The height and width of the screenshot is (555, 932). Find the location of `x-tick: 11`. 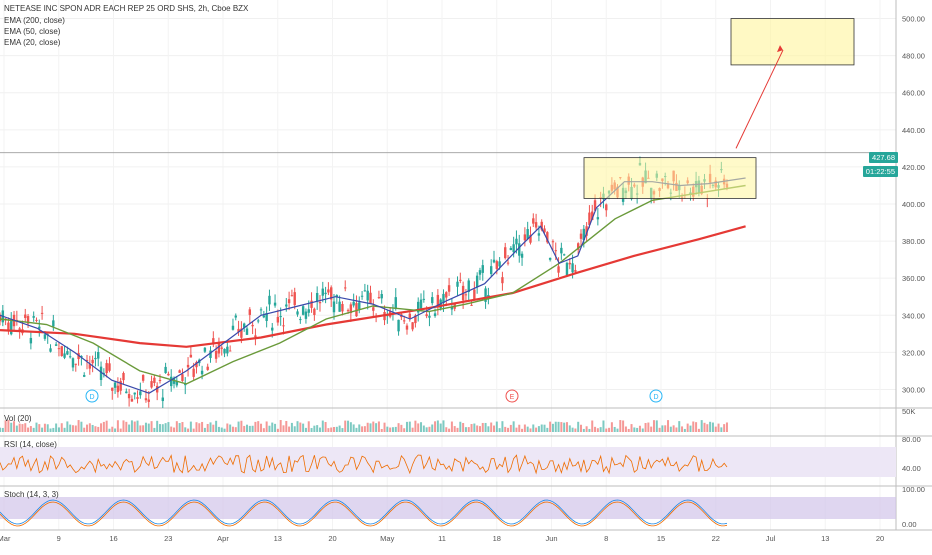

x-tick: 11 is located at coordinates (442, 538).